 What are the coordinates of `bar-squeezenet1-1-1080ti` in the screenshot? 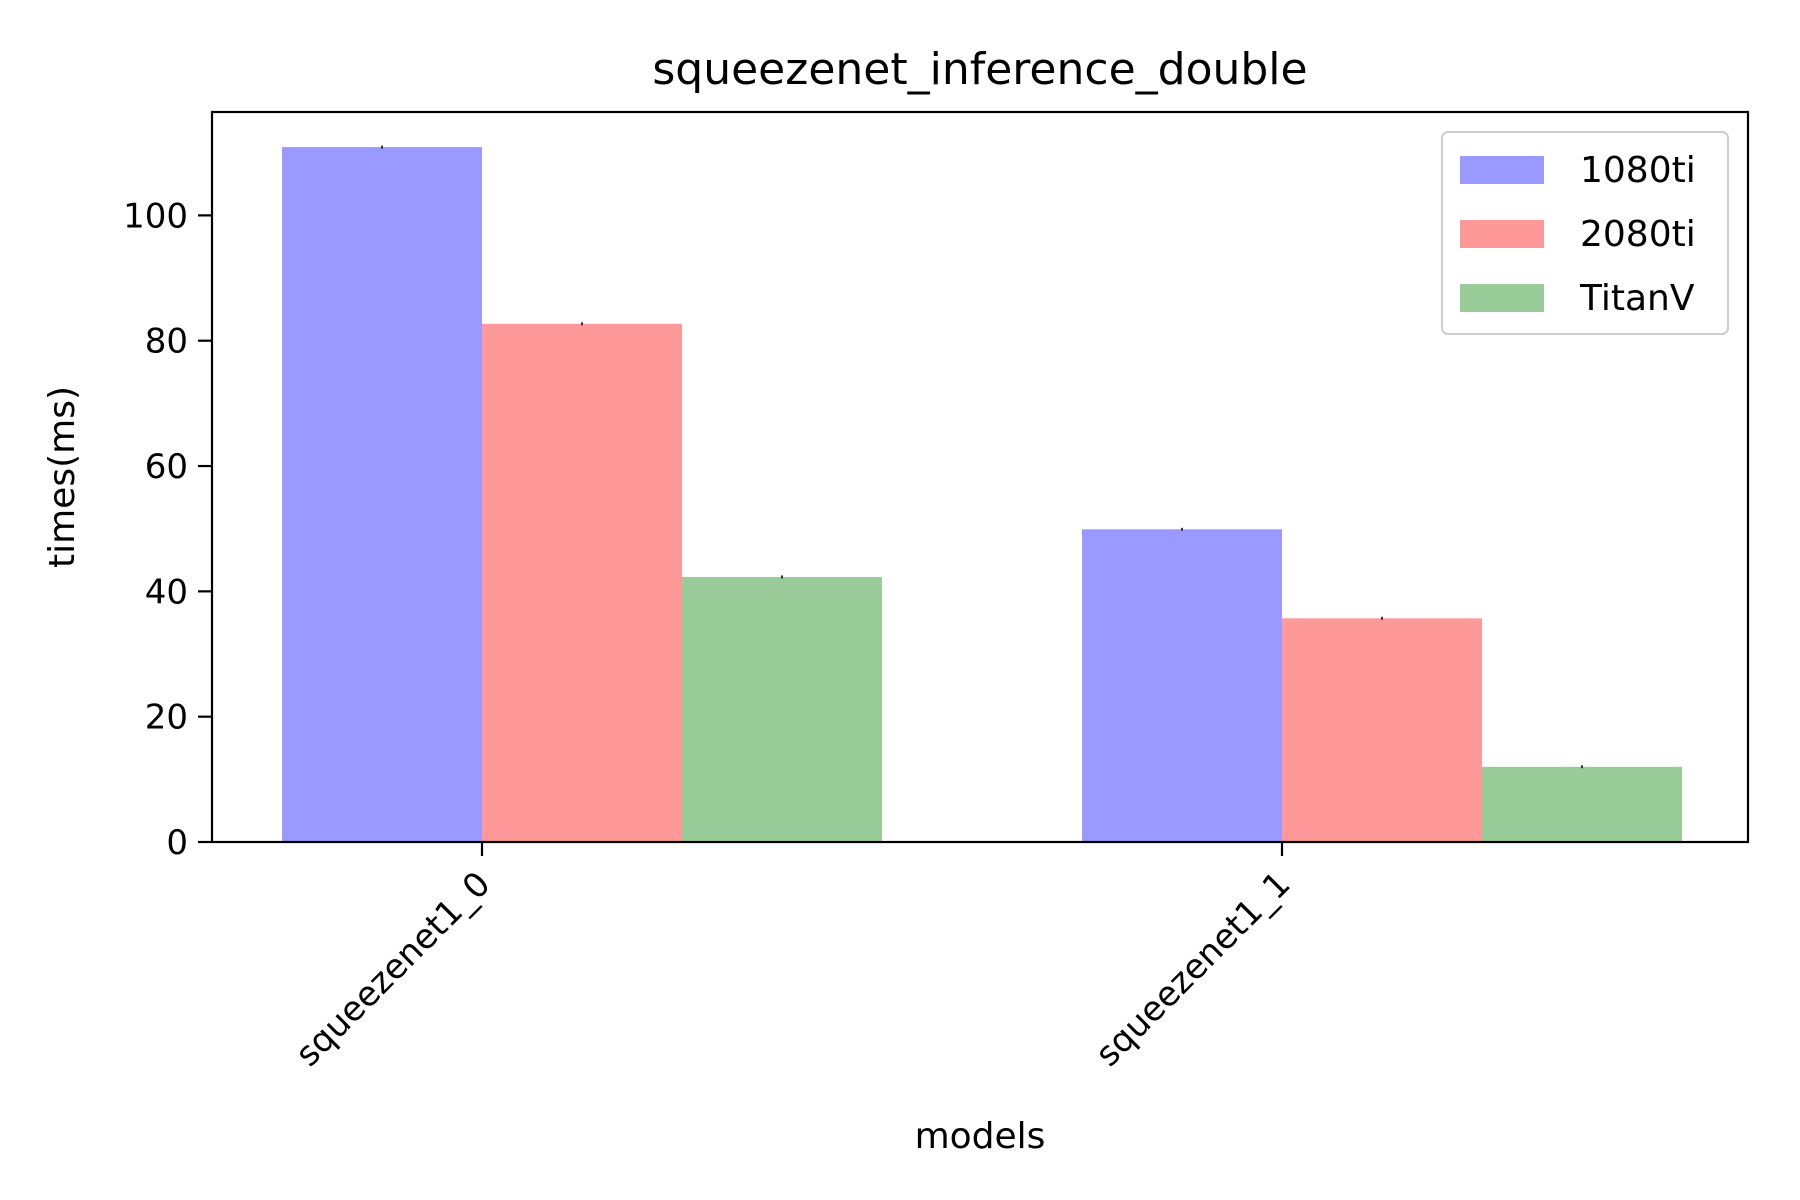 It's located at (1182, 685).